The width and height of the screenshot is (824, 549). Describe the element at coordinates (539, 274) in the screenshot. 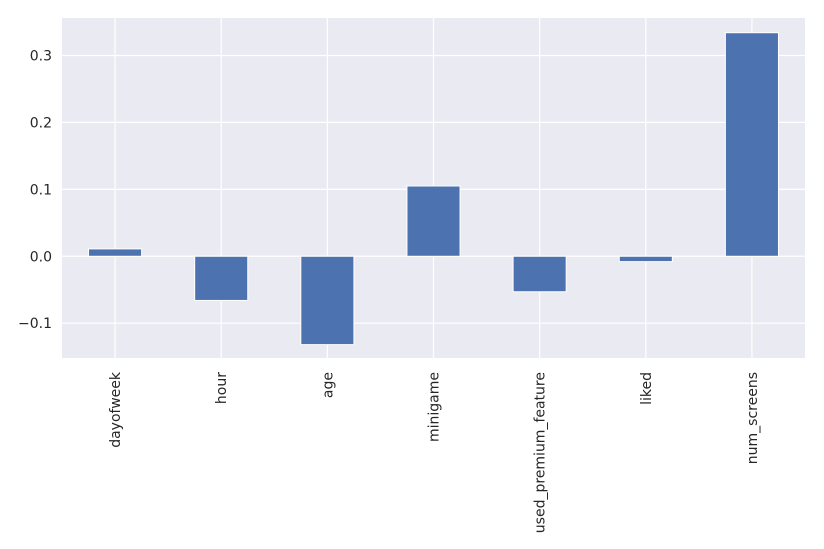

I see `bar-used-premium-feature` at that location.